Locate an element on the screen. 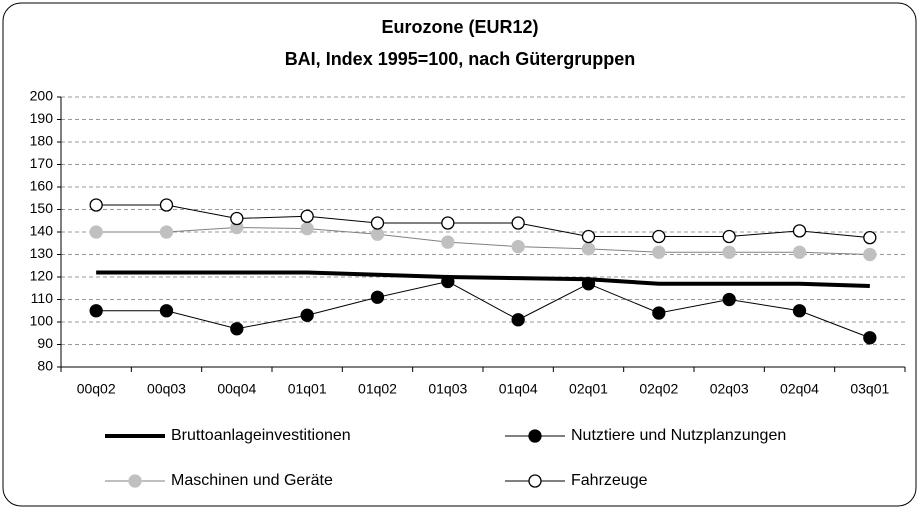 This screenshot has height=510, width=920. x-tick-label: 00q03 is located at coordinates (166, 389).